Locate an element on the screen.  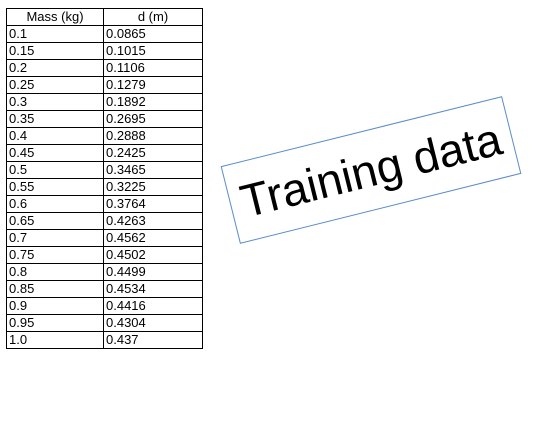
cell-mass: 0.5 is located at coordinates (55, 170).